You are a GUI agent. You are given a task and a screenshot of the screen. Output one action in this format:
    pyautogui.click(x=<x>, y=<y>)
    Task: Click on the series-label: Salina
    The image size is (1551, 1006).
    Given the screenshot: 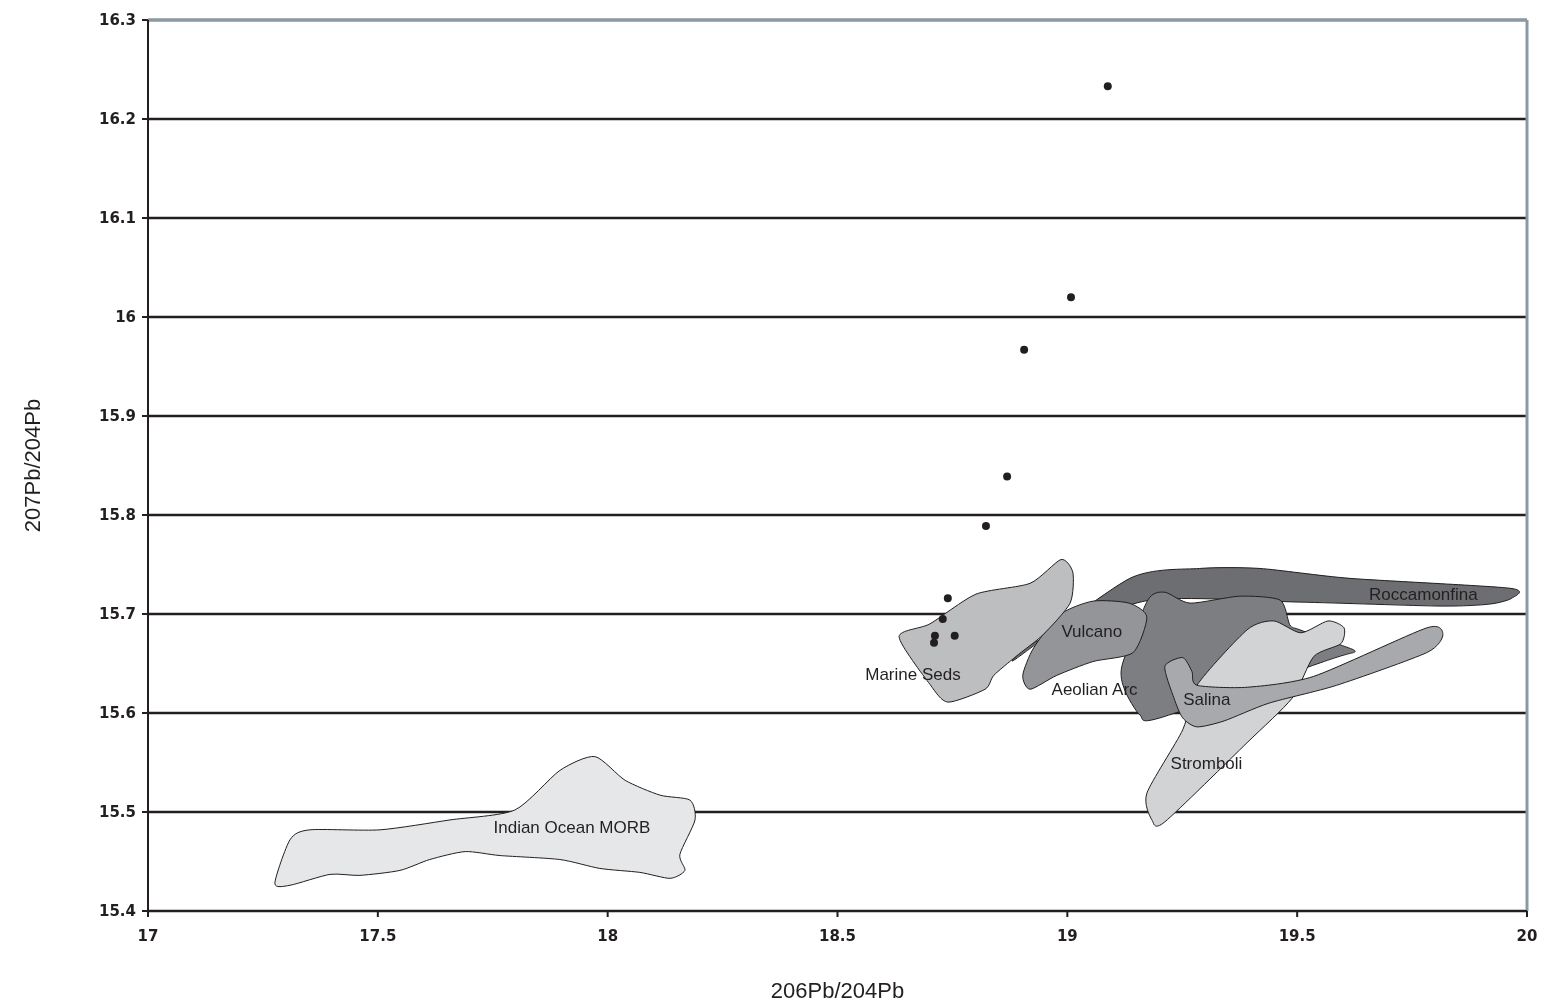 What is the action you would take?
    pyautogui.click(x=1207, y=699)
    